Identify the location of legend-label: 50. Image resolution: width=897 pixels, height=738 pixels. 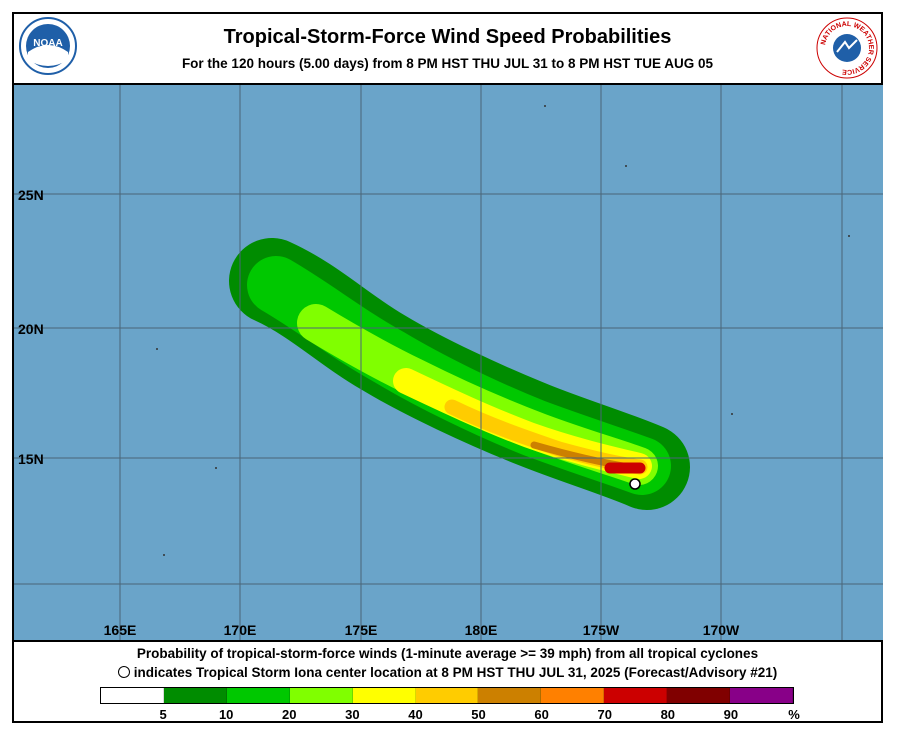
(478, 714).